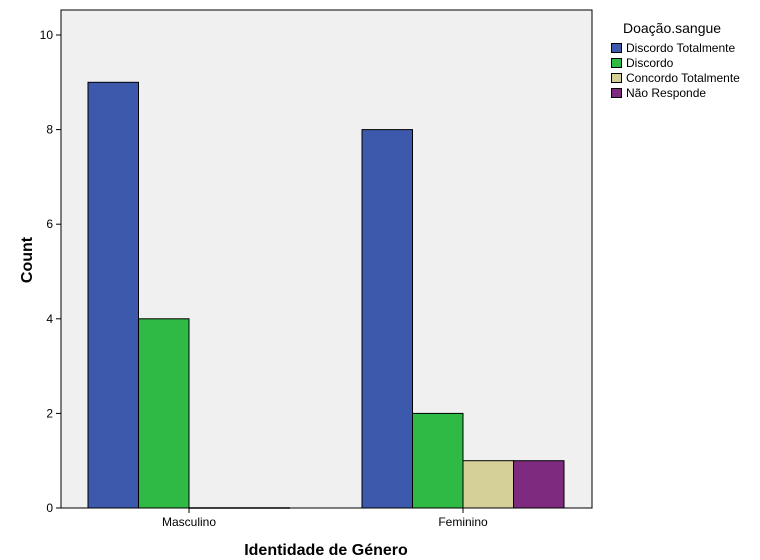  What do you see at coordinates (650, 62) in the screenshot?
I see `legend-label-1: Discordo` at bounding box center [650, 62].